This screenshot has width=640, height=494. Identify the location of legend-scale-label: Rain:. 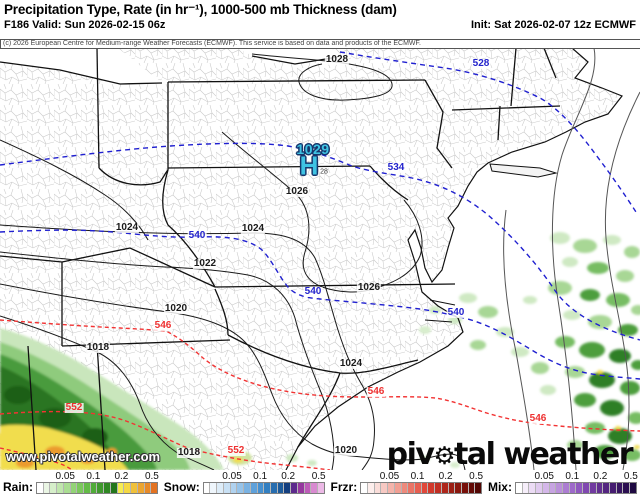
(18, 487).